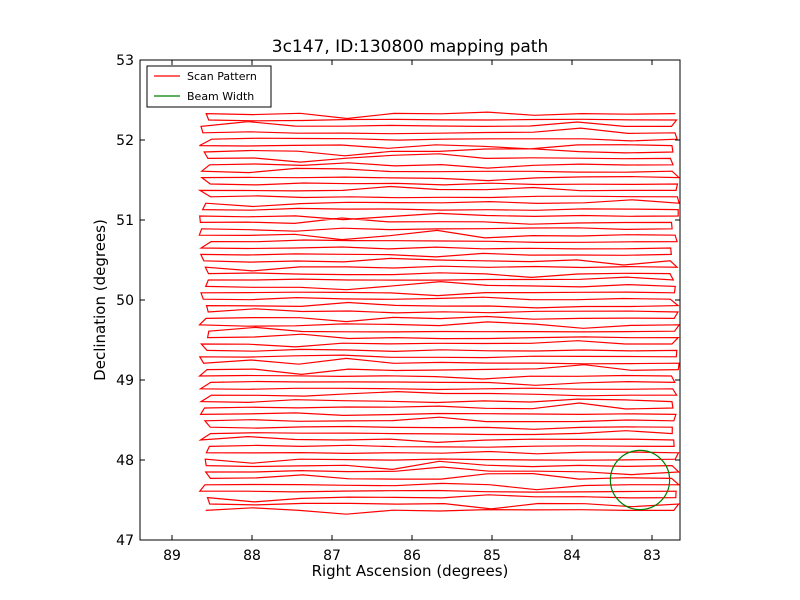 Image resolution: width=800 pixels, height=600 pixels. What do you see at coordinates (222, 76) in the screenshot?
I see `legend-label-scan-pattern: Scan Pattern` at bounding box center [222, 76].